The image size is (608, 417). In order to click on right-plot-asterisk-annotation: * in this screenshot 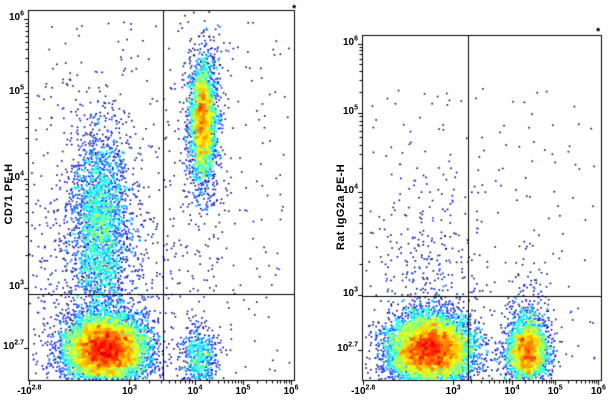, I will do `click(598, 32)`.